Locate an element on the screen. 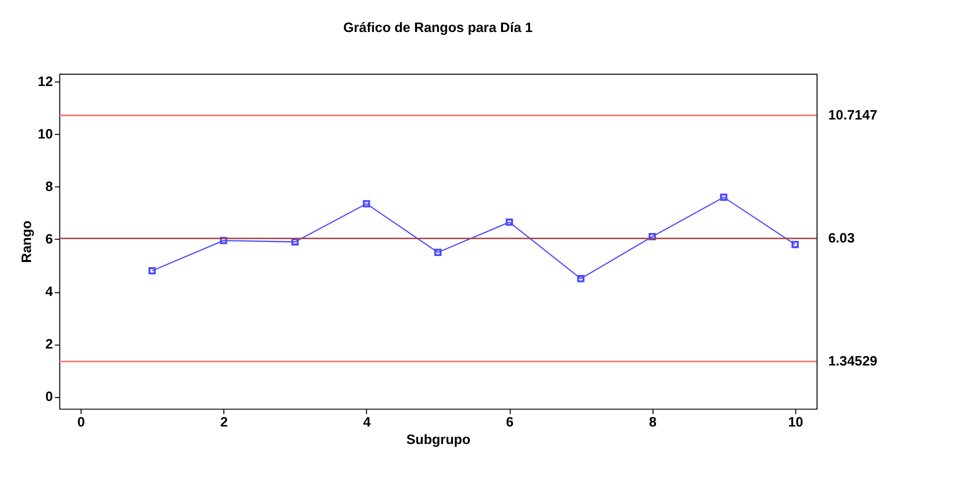 The height and width of the screenshot is (500, 970). y-tick-label: 2 is located at coordinates (49, 344).